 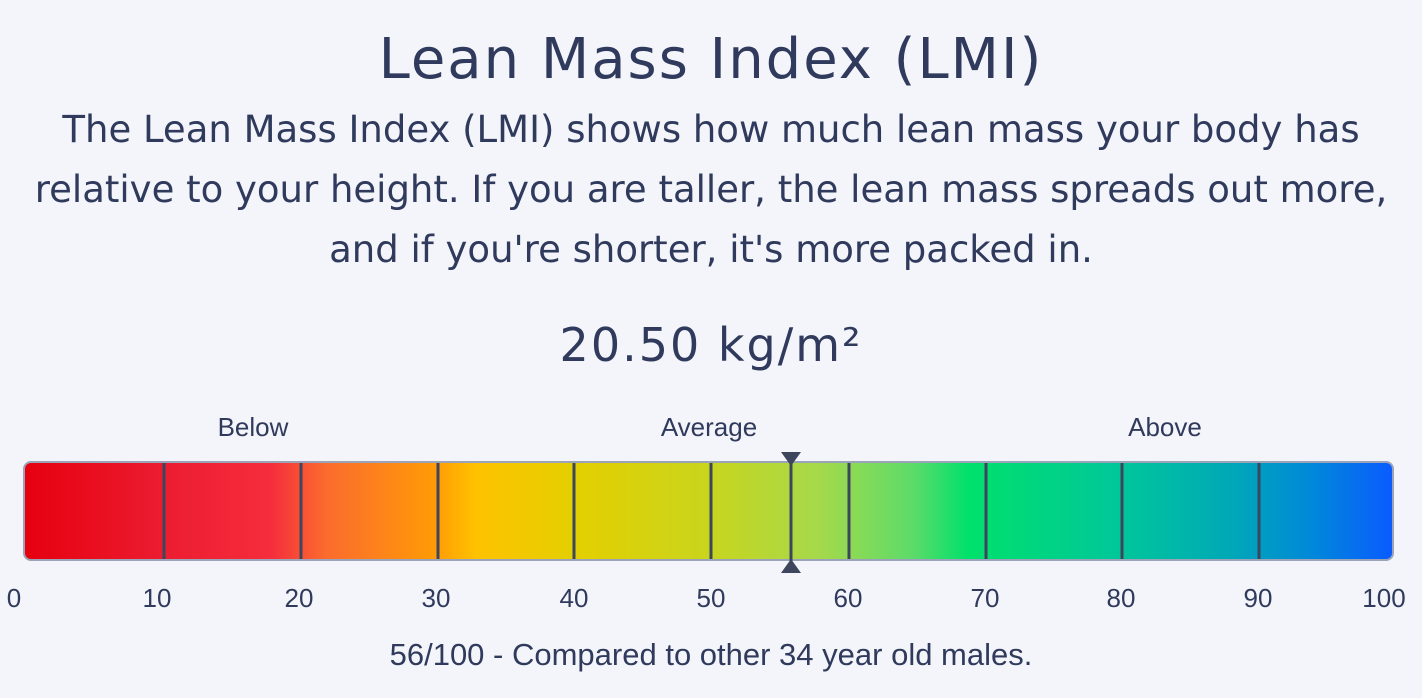 I want to click on scale-tick-label: 40, so click(x=574, y=598).